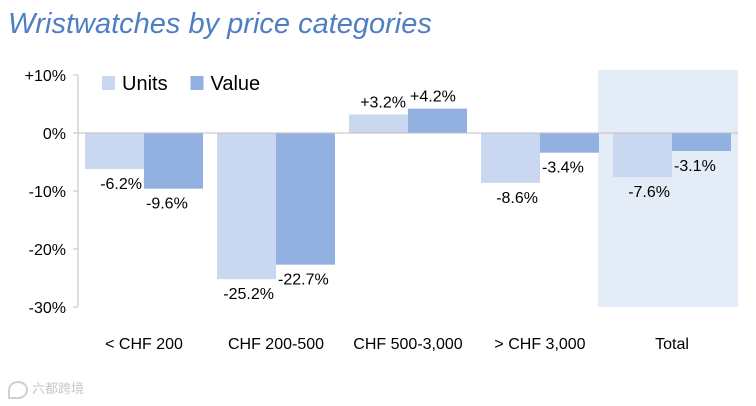 This screenshot has width=756, height=406. What do you see at coordinates (248, 294) in the screenshot?
I see `data-label: -25.2%` at bounding box center [248, 294].